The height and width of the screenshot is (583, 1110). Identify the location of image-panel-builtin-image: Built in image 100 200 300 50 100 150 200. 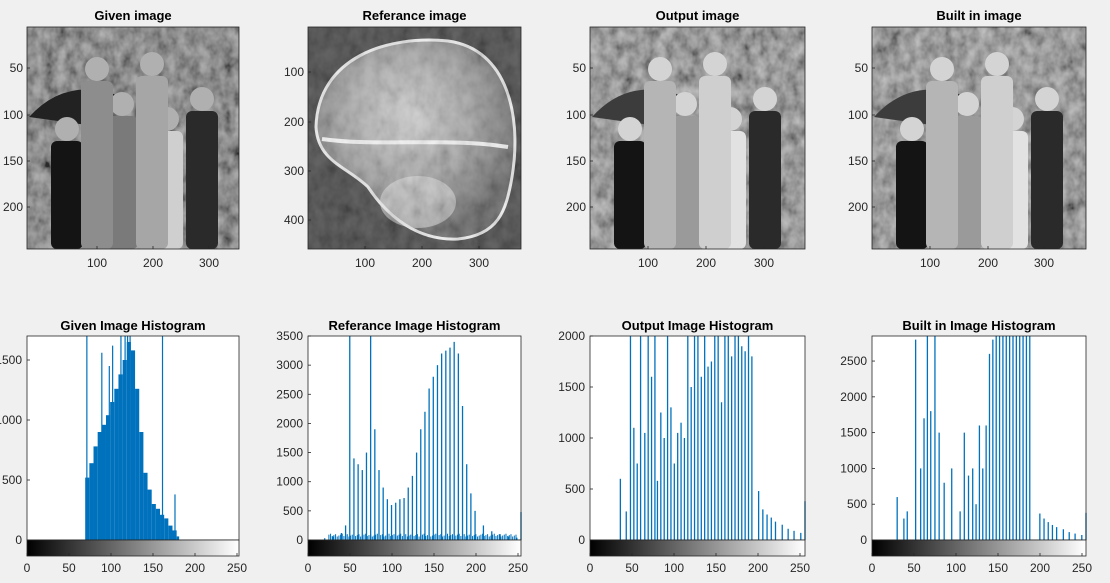
(967, 139).